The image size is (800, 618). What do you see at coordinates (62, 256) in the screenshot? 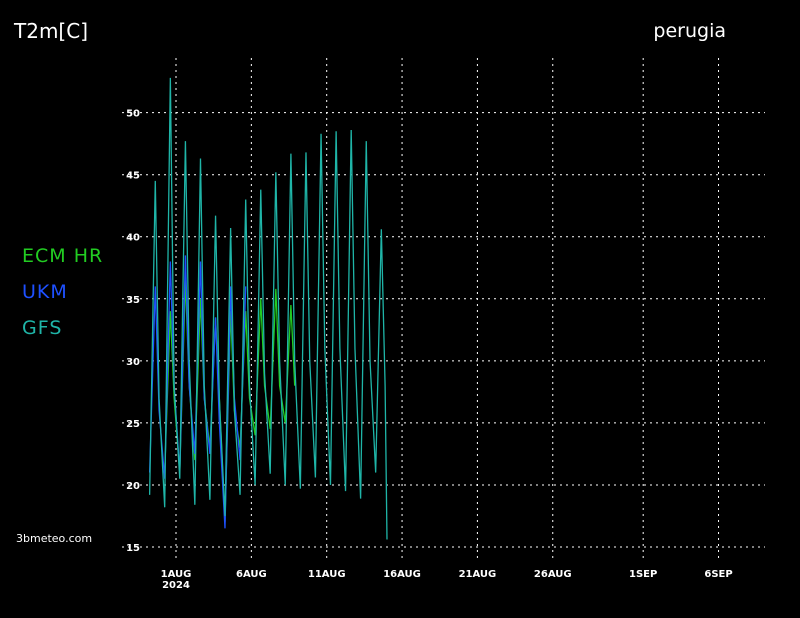
I see `legend-entry: ECM HR` at bounding box center [62, 256].